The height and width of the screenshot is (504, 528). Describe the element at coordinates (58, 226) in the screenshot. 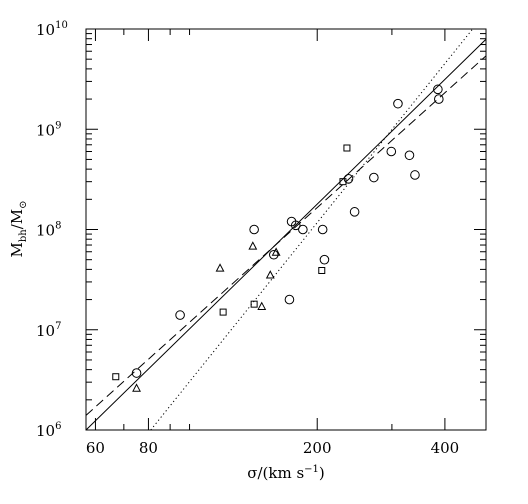

I see `y-tick-label-exponent: 8` at that location.